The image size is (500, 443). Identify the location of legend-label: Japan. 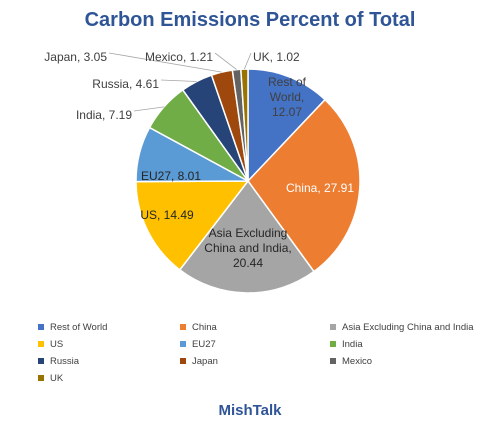
(205, 361).